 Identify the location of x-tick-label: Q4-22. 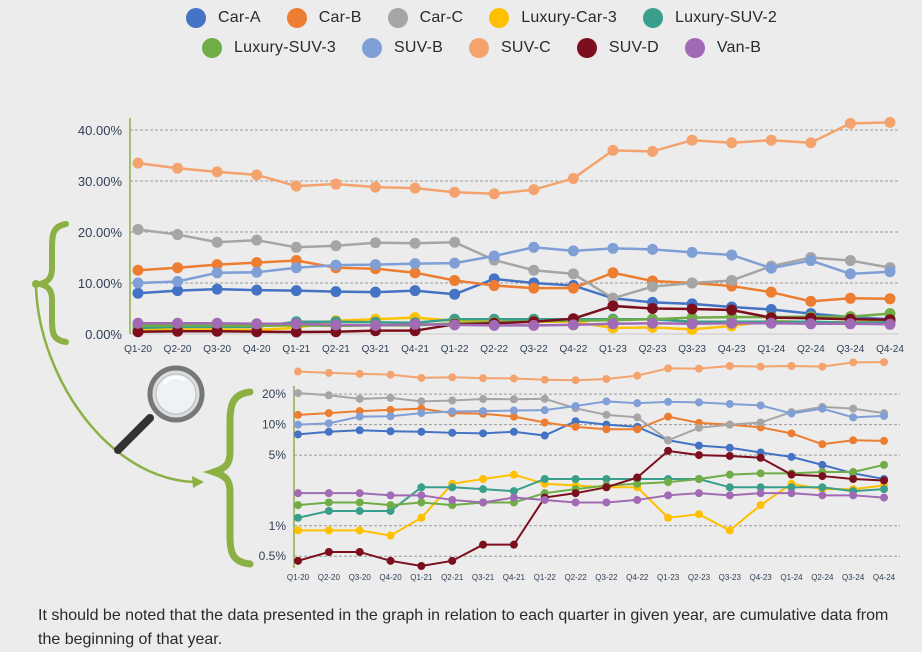
(637, 577).